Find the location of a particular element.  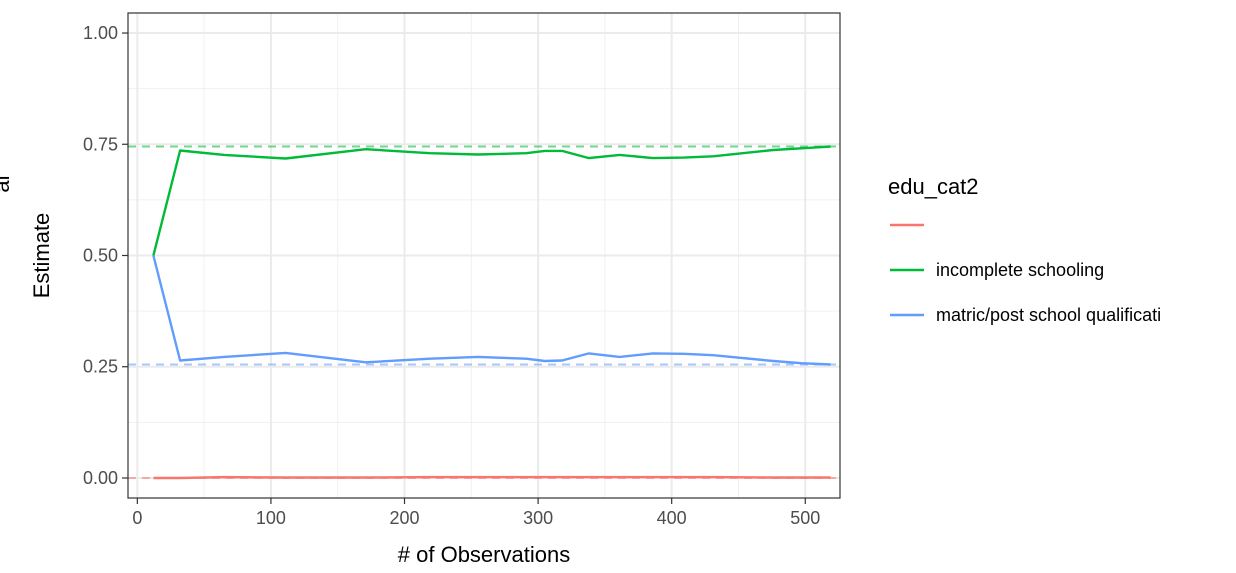

y-axis-ticks: 0.00 0.25 0.50 0.75 1.00 is located at coordinates (105, 255).